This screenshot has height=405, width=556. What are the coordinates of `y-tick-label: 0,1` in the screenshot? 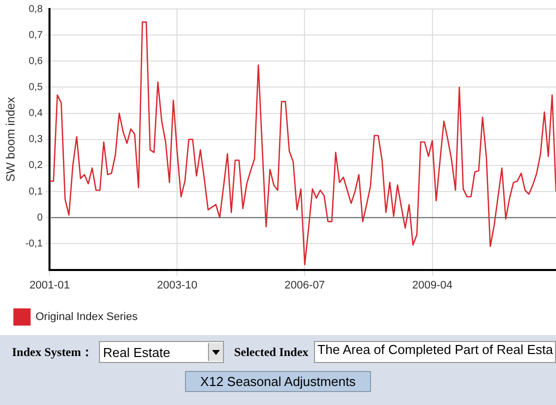 It's located at (36, 192).